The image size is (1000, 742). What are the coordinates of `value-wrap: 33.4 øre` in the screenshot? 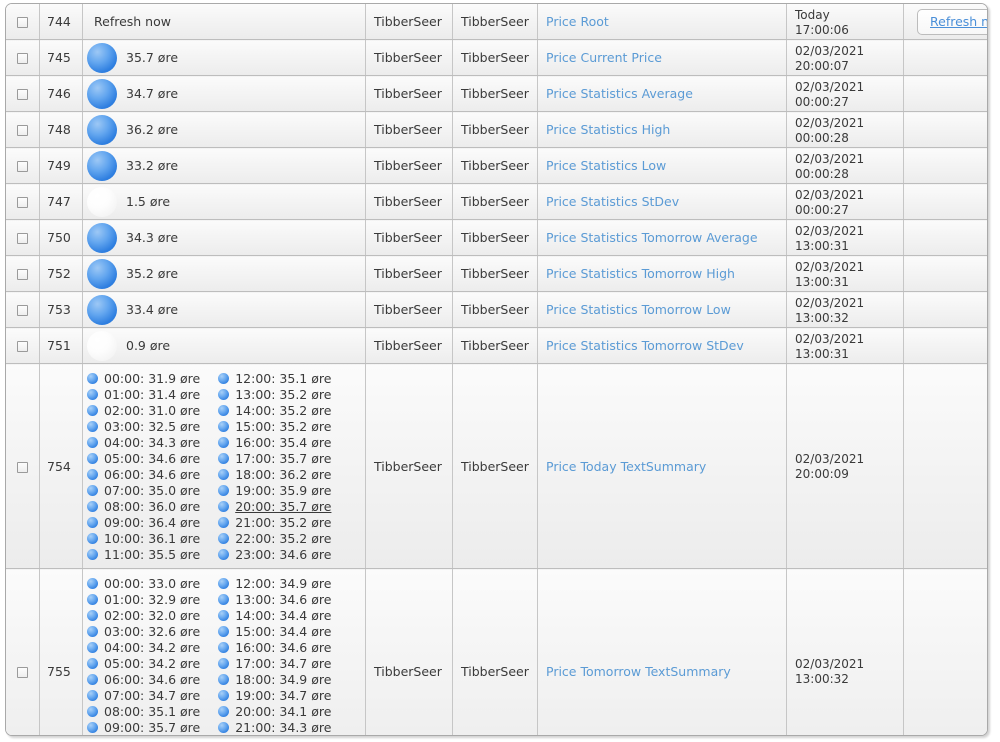 It's located at (224, 309).